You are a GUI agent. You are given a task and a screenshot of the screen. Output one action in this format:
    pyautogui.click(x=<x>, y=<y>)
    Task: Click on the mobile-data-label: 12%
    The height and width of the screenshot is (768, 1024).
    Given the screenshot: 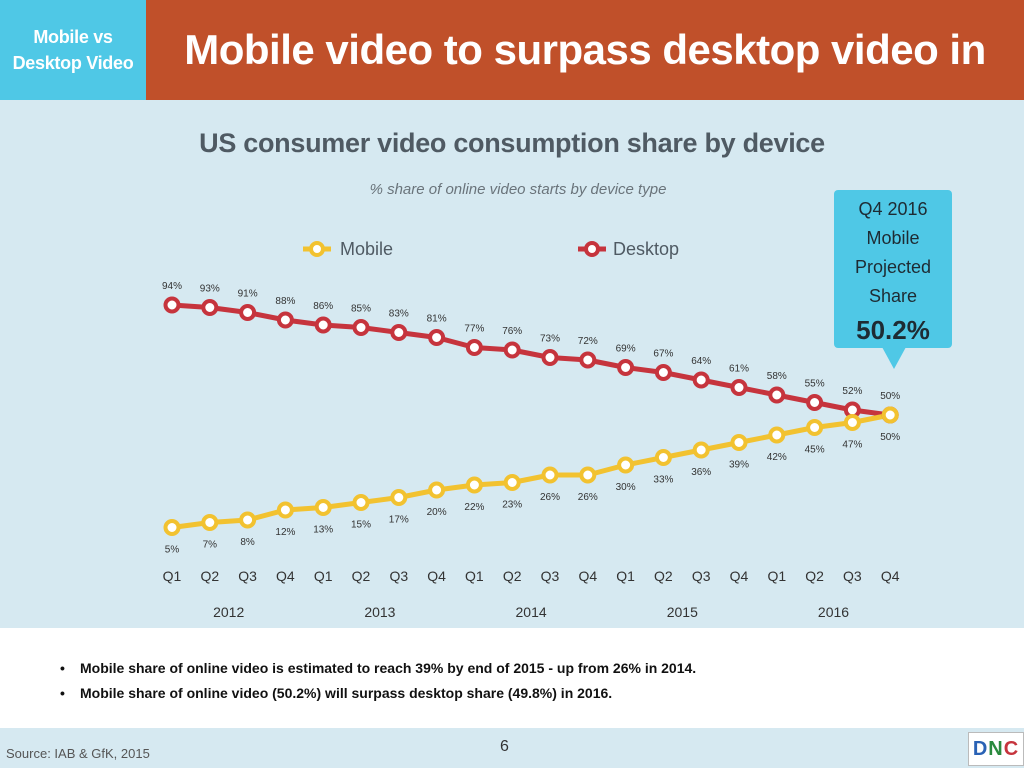 What is the action you would take?
    pyautogui.click(x=285, y=532)
    